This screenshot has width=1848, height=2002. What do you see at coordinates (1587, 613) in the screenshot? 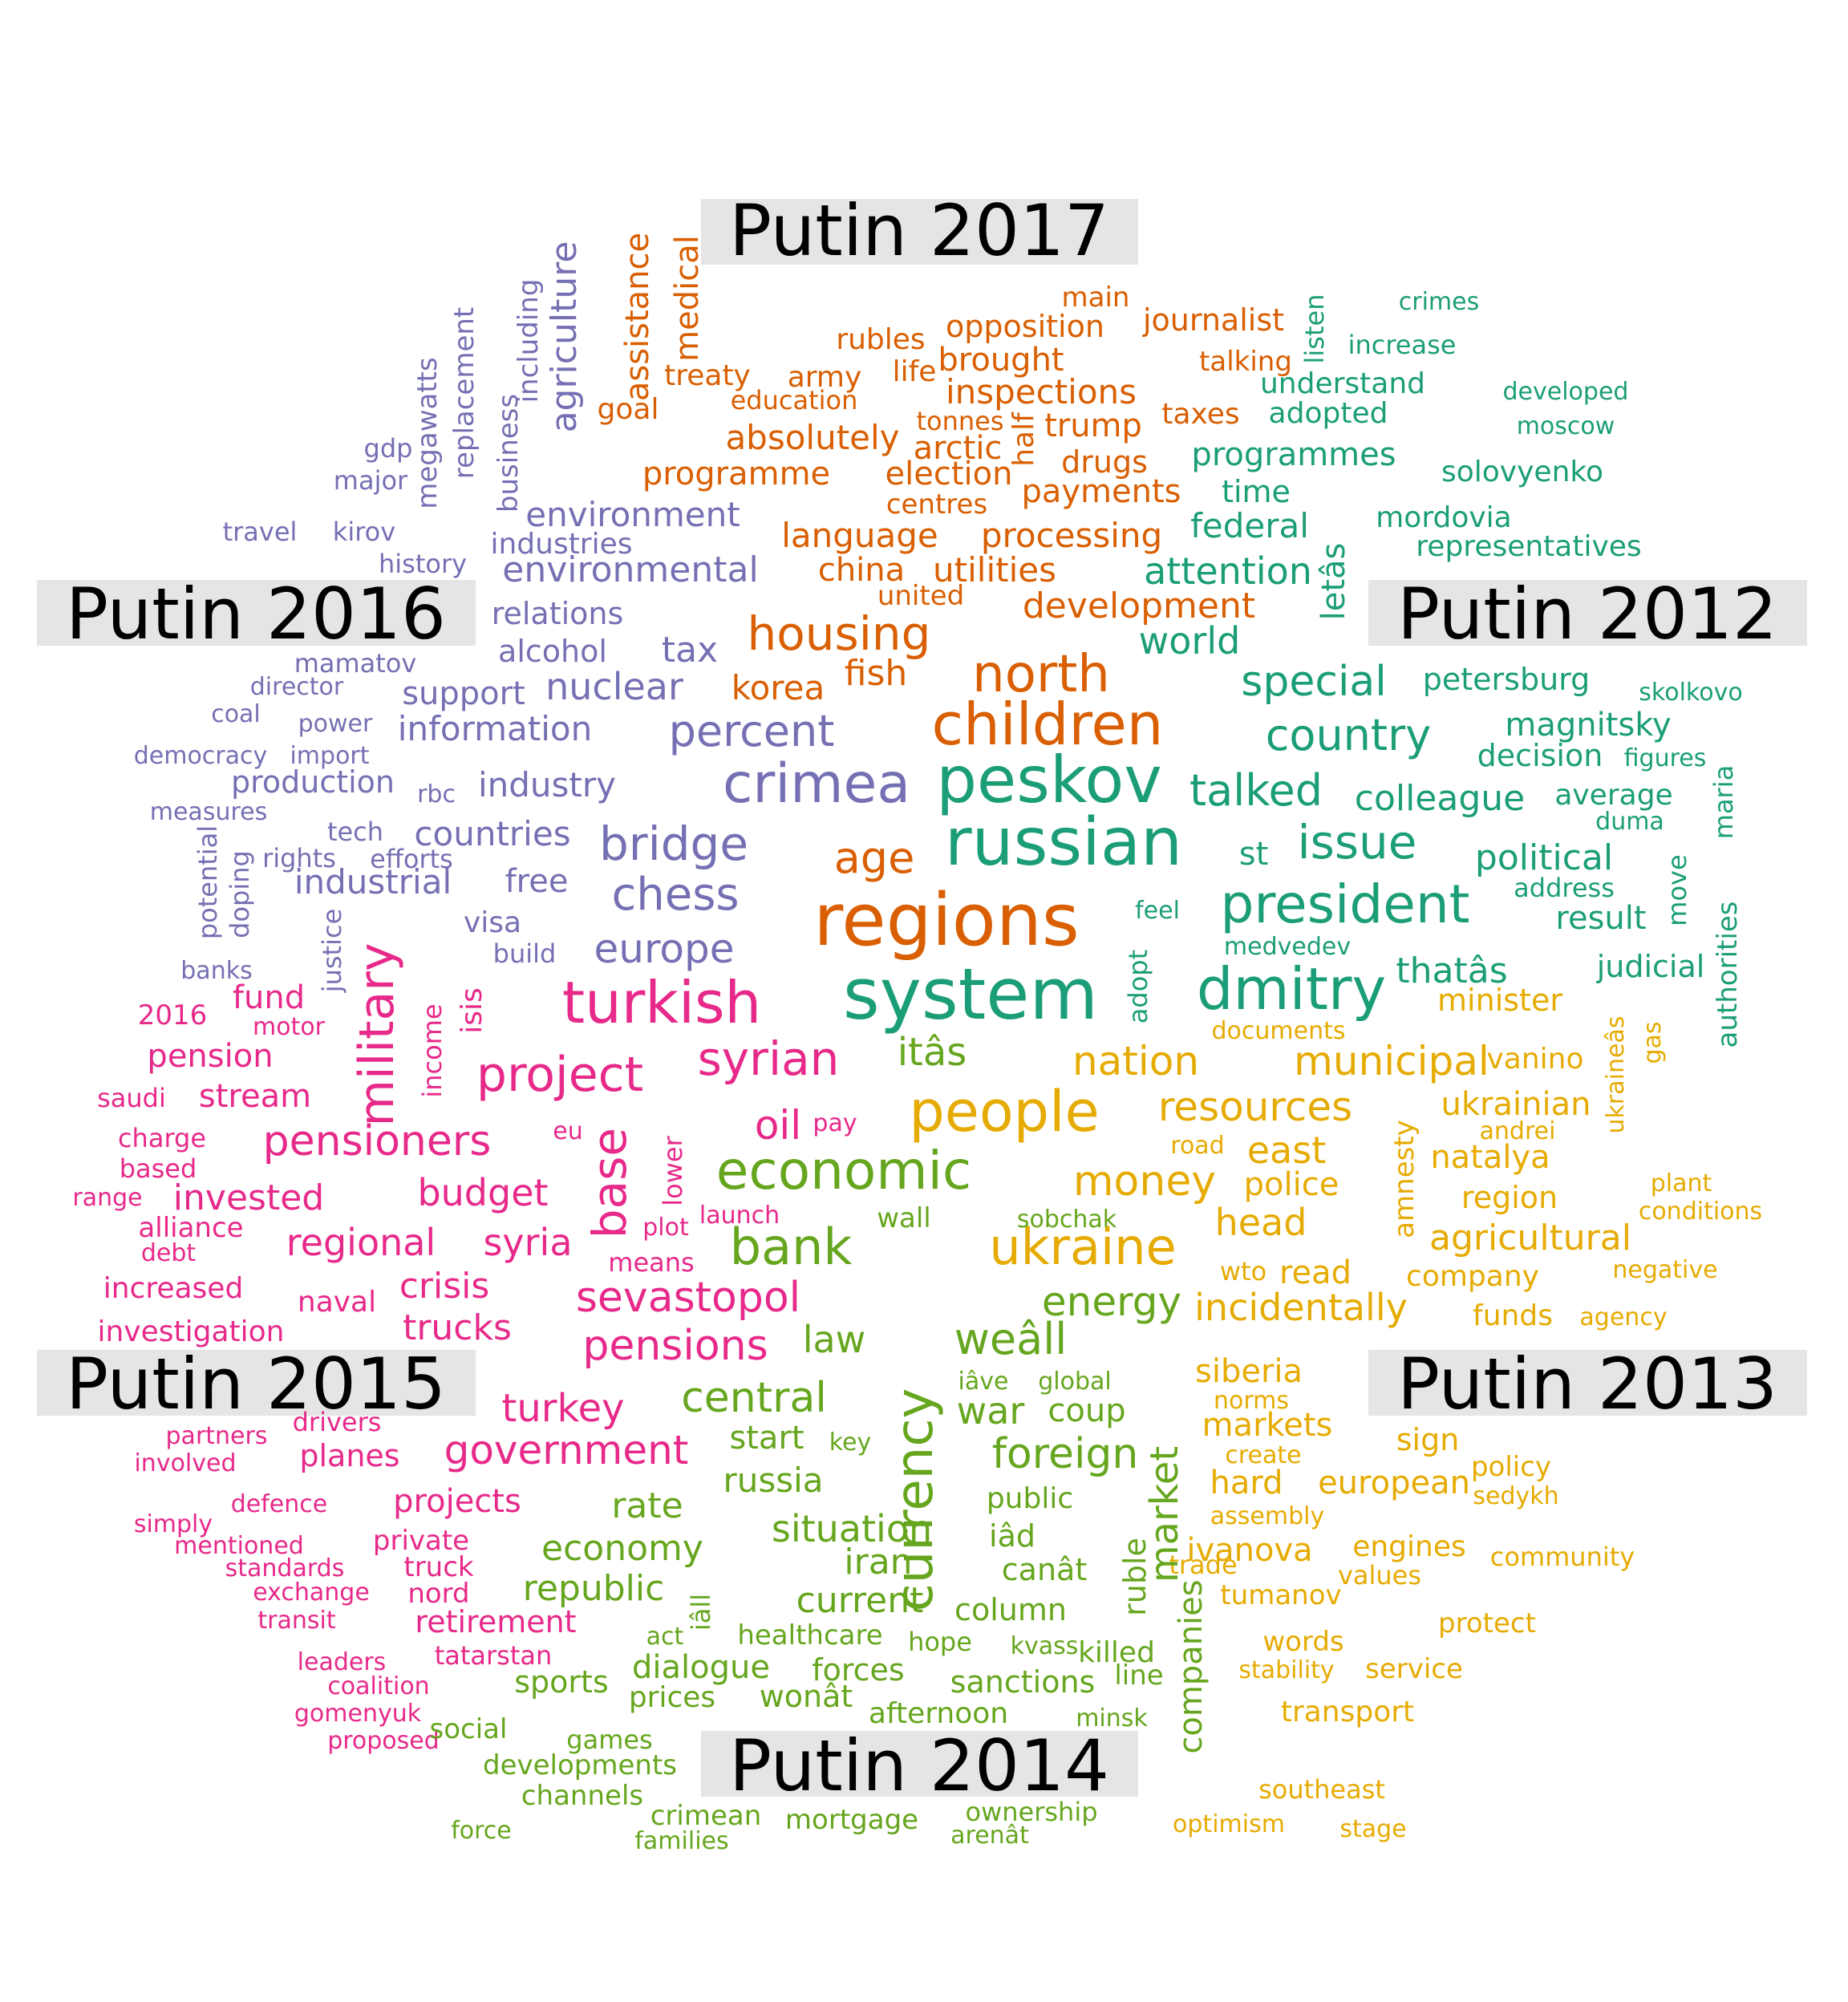
I see `putin-2012-label-box` at bounding box center [1587, 613].